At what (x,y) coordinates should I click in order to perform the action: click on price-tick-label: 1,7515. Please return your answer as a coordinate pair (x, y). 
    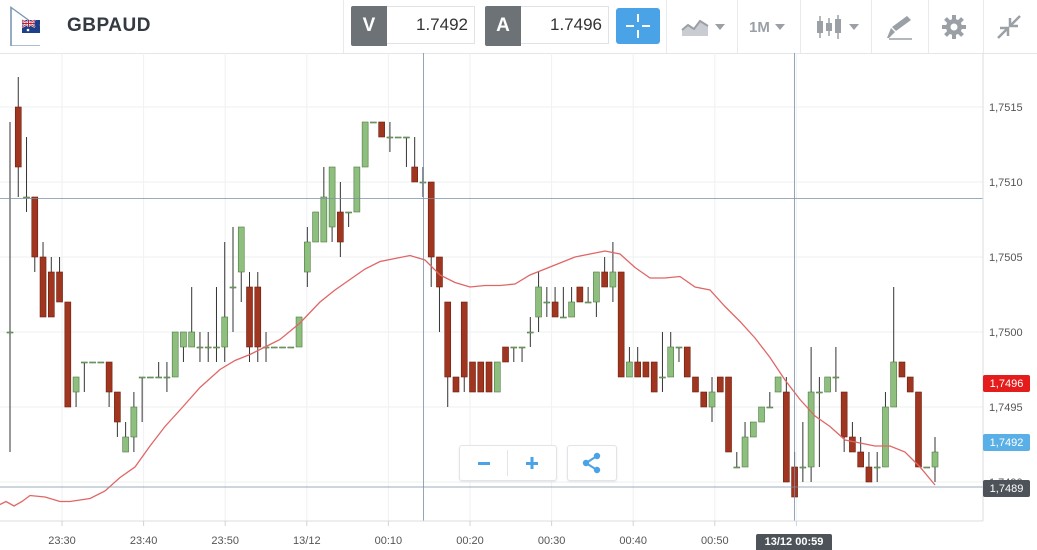
    Looking at the image, I should click on (1006, 108).